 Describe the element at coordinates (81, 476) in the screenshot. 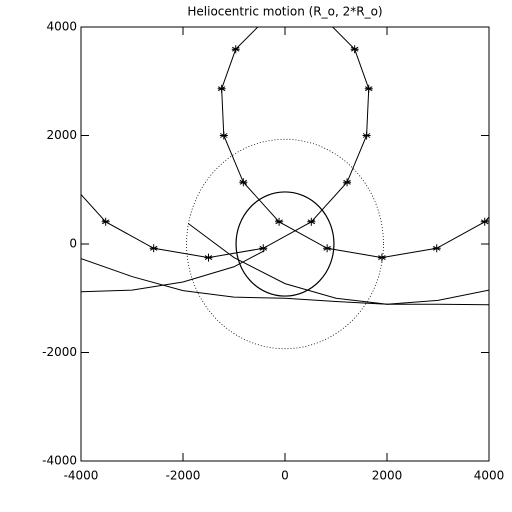

I see `x-tick-label: -4000` at that location.